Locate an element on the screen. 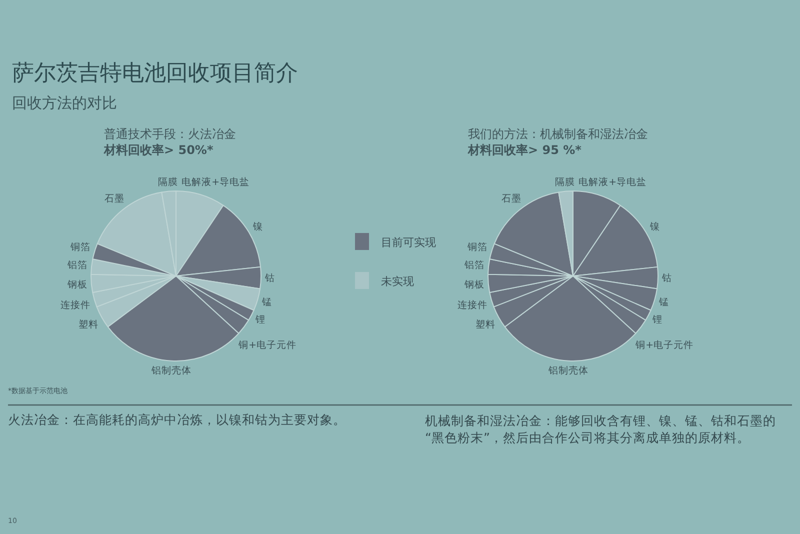 This screenshot has width=800, height=534. chart-title: 普通技术手段：火法冶金 is located at coordinates (170, 134).